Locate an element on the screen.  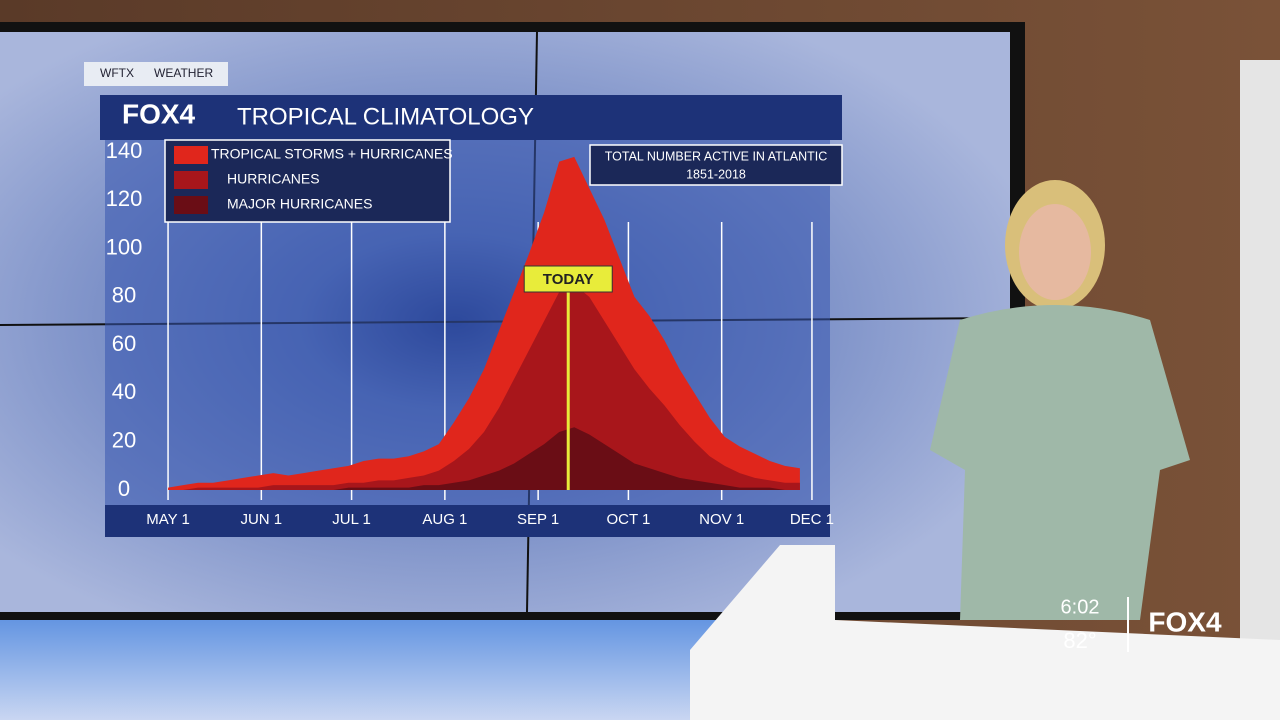
y-tick-label: 0 is located at coordinates (124, 488).